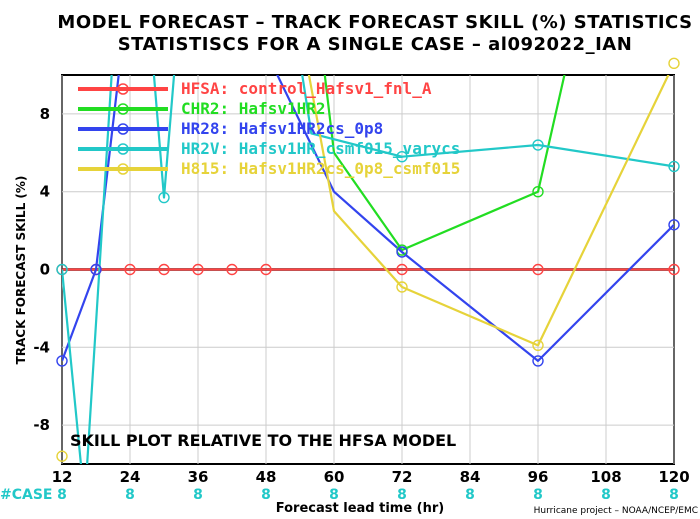 This screenshot has height=519, width=700. Describe the element at coordinates (360, 508) in the screenshot. I see `x-axis-label: Forecast lead time (hr)` at that location.